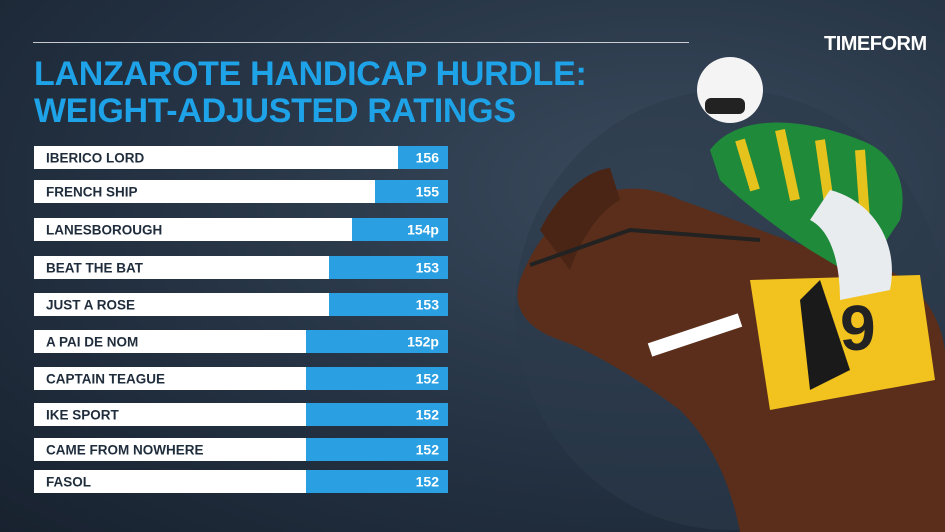  Describe the element at coordinates (83, 415) in the screenshot. I see `horse-name-label: IKE SPORT` at that location.